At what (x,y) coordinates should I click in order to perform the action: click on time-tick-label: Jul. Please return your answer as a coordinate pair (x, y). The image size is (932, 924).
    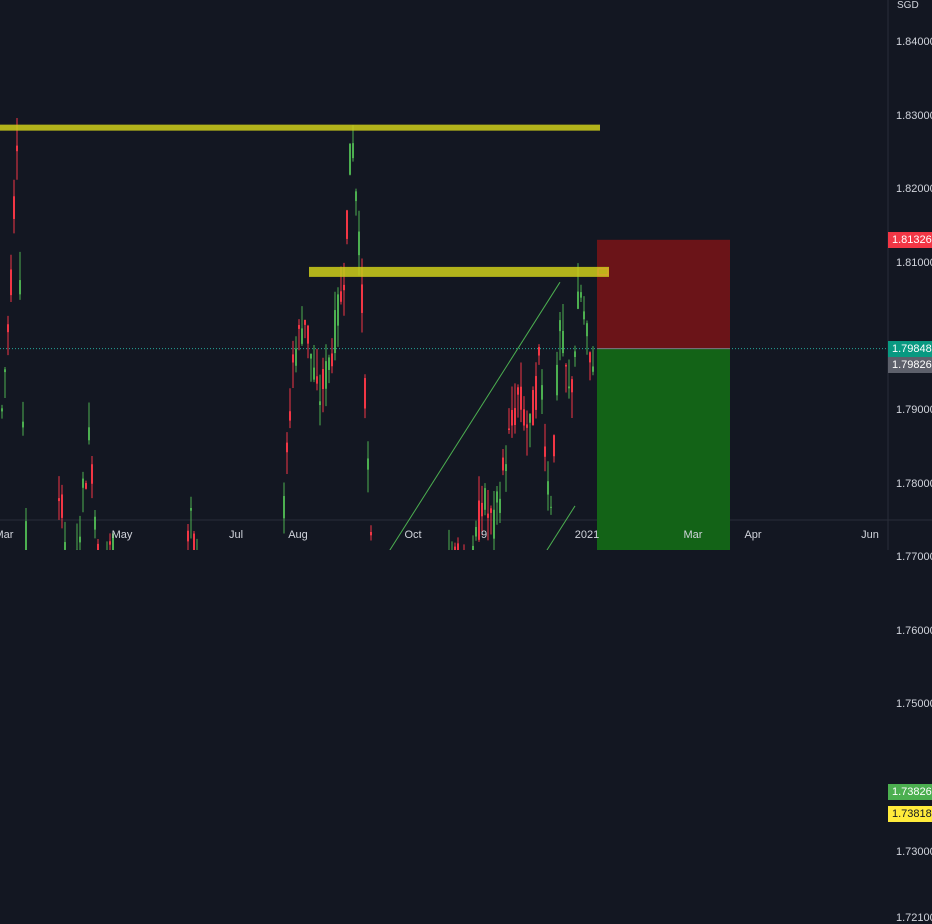
    Looking at the image, I should click on (236, 535).